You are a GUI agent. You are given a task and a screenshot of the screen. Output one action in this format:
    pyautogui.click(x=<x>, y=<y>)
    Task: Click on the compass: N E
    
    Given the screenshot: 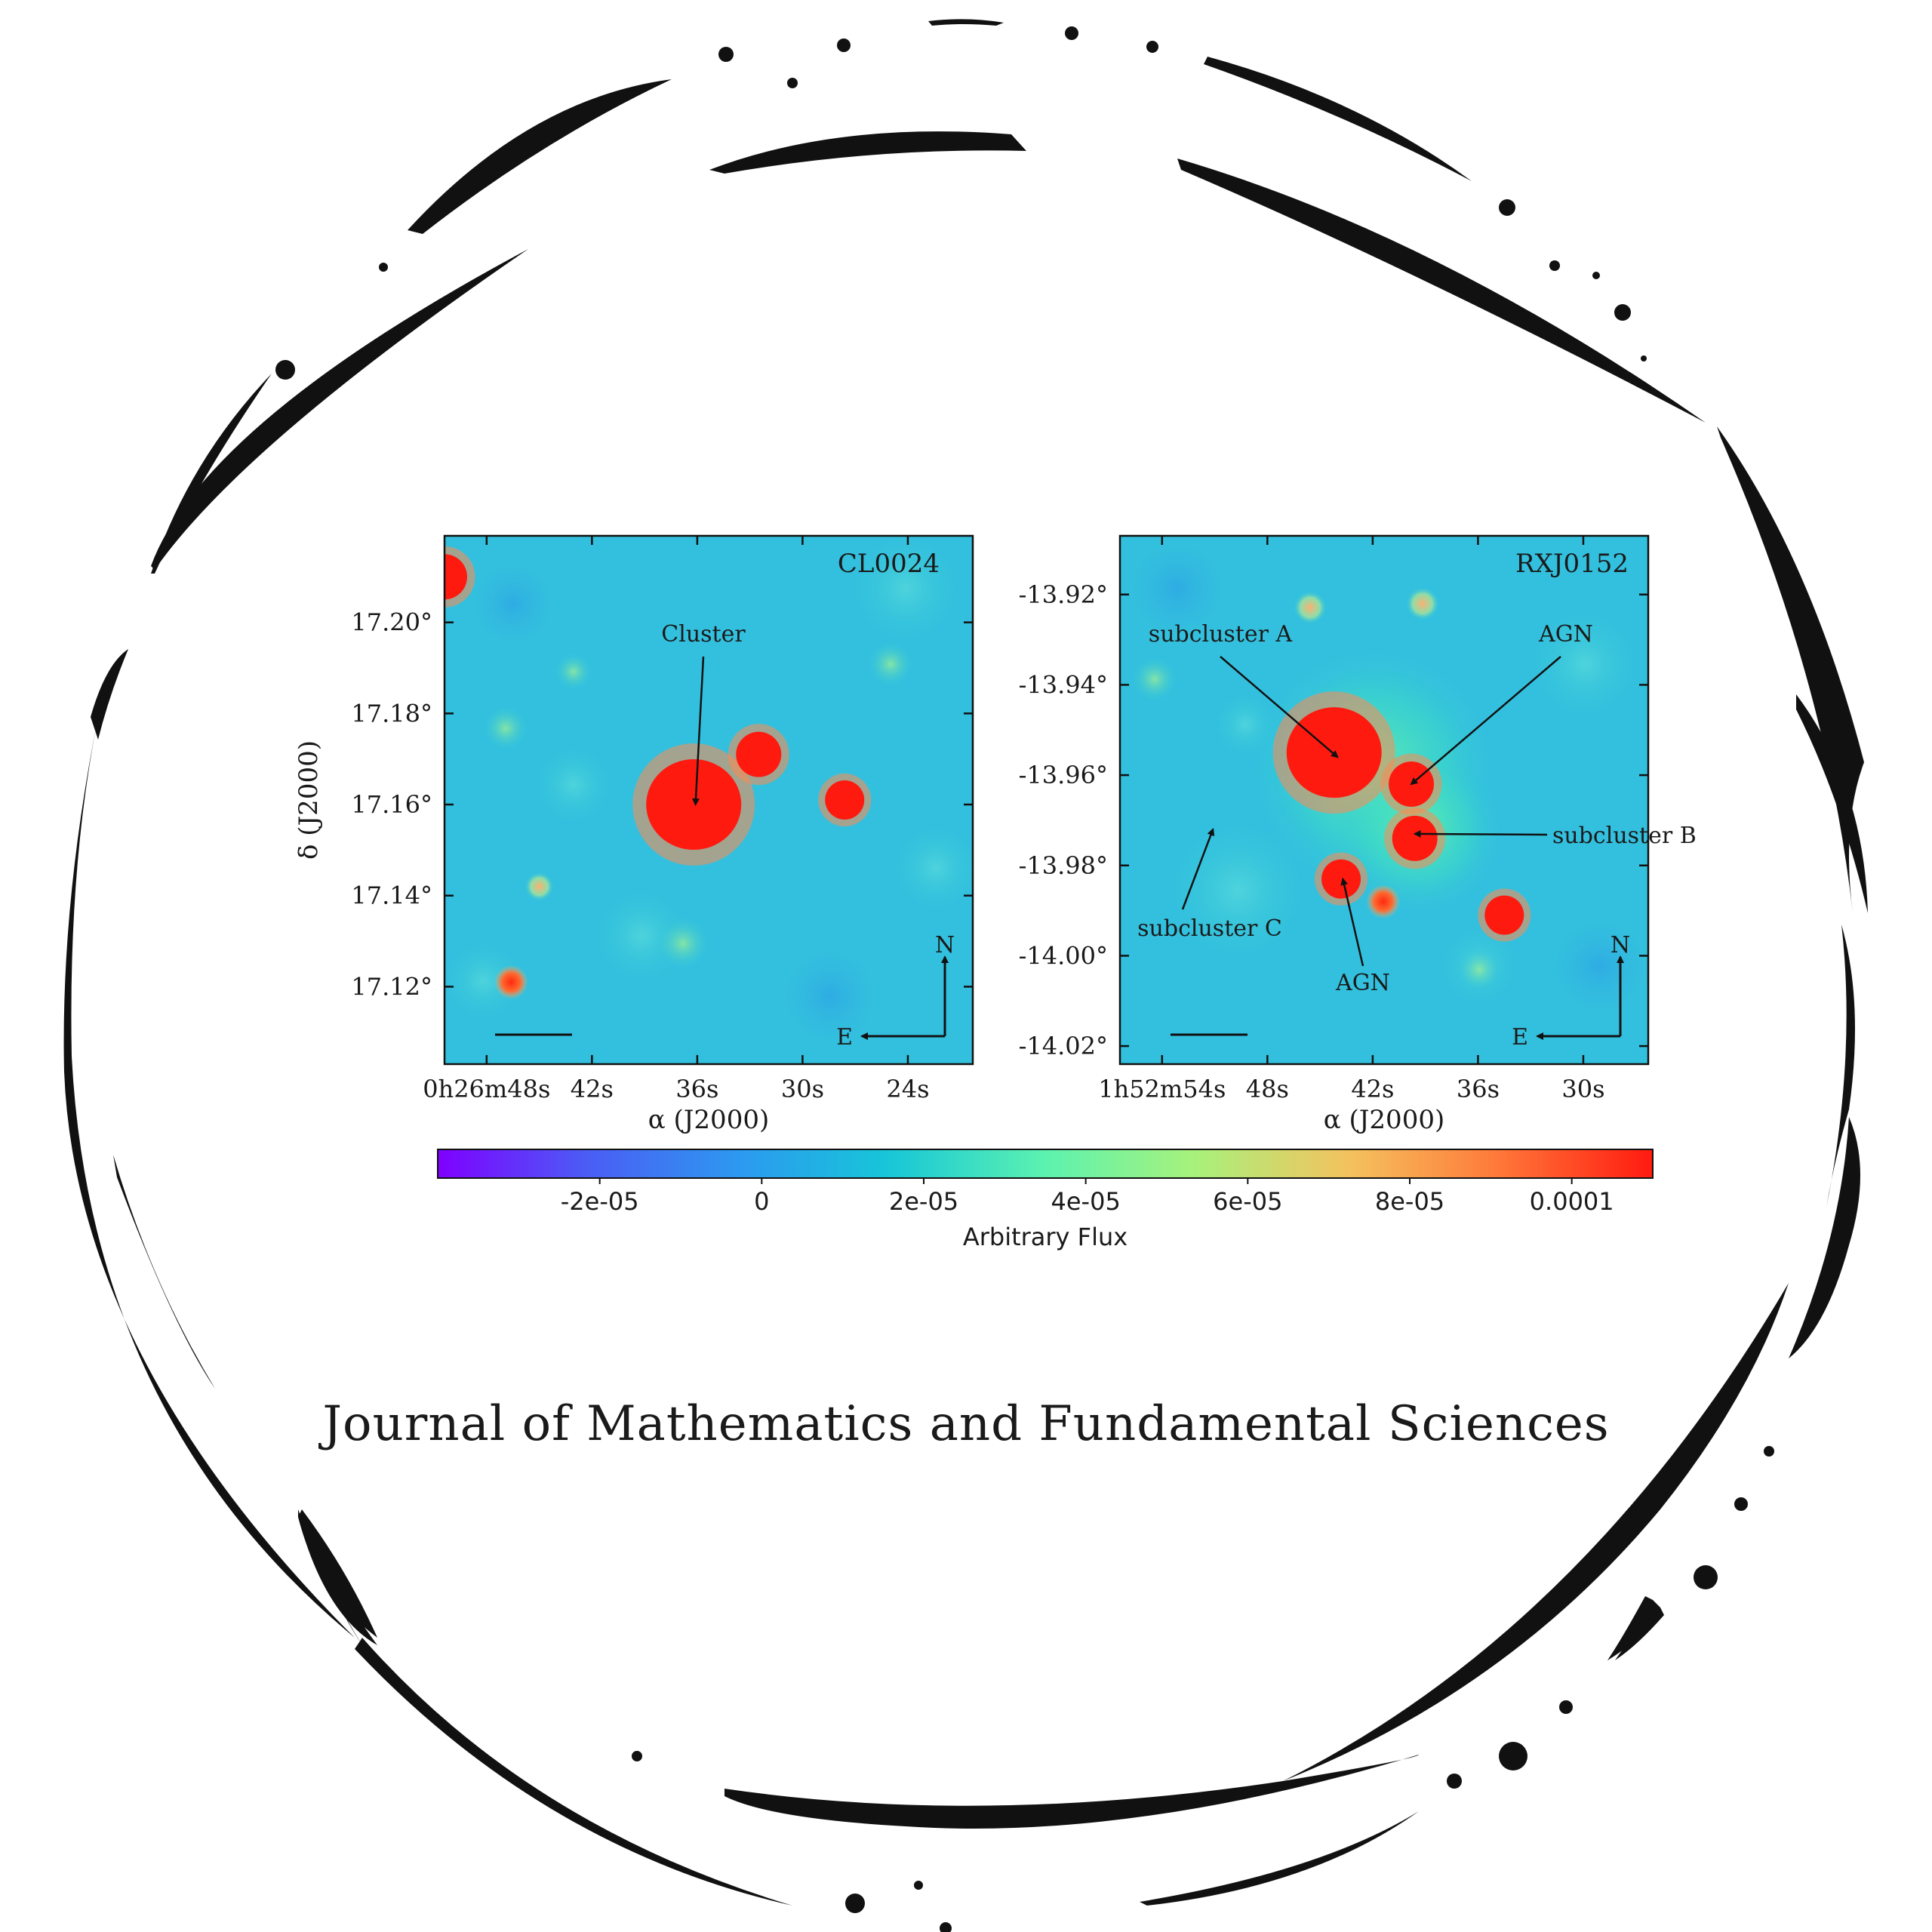 What is the action you would take?
    pyautogui.click(x=1571, y=991)
    